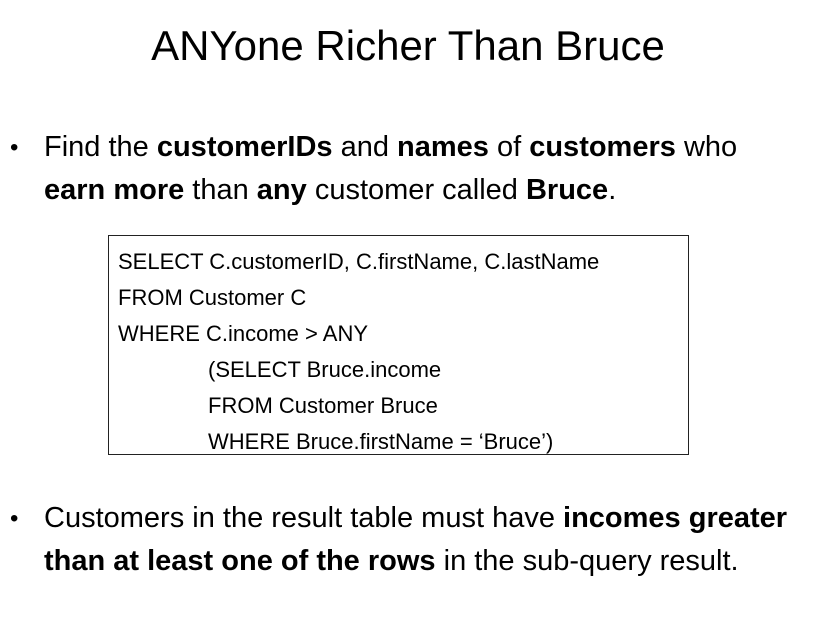  I want to click on bold-text-run: any, so click(281, 190).